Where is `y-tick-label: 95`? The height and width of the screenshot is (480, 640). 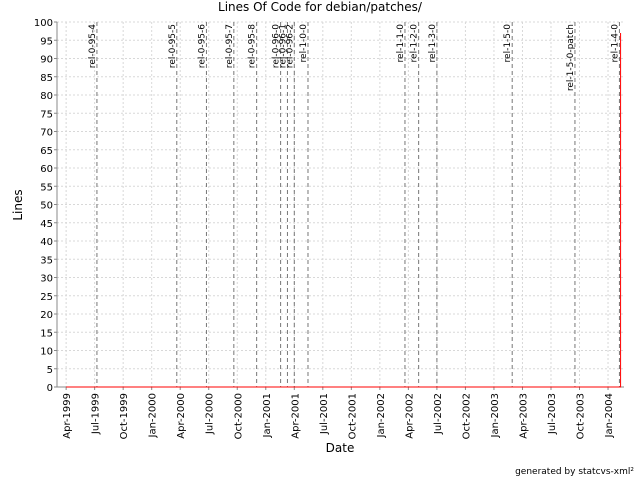
y-tick-label: 95 is located at coordinates (46, 41).